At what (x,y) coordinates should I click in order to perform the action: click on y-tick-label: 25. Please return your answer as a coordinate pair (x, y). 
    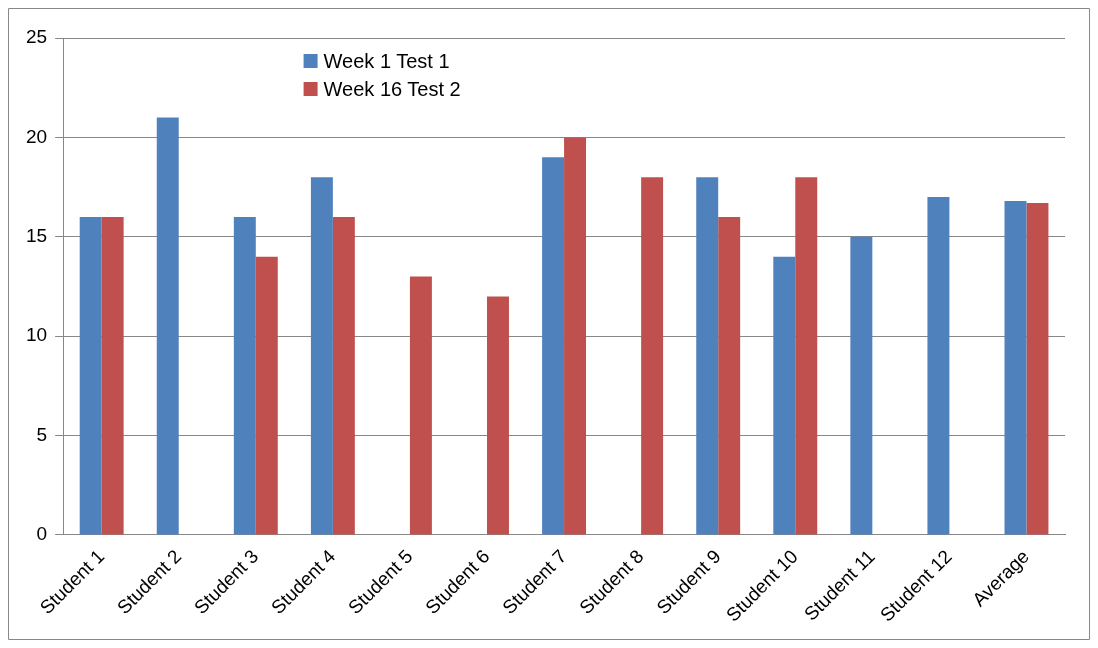
    Looking at the image, I should click on (36, 37).